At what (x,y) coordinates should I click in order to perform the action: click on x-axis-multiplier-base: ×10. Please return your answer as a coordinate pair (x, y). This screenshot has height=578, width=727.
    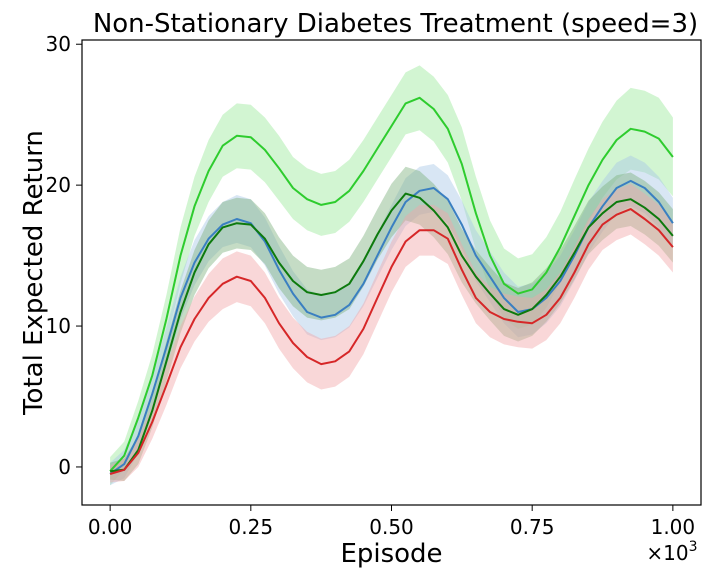
    Looking at the image, I should click on (667, 553).